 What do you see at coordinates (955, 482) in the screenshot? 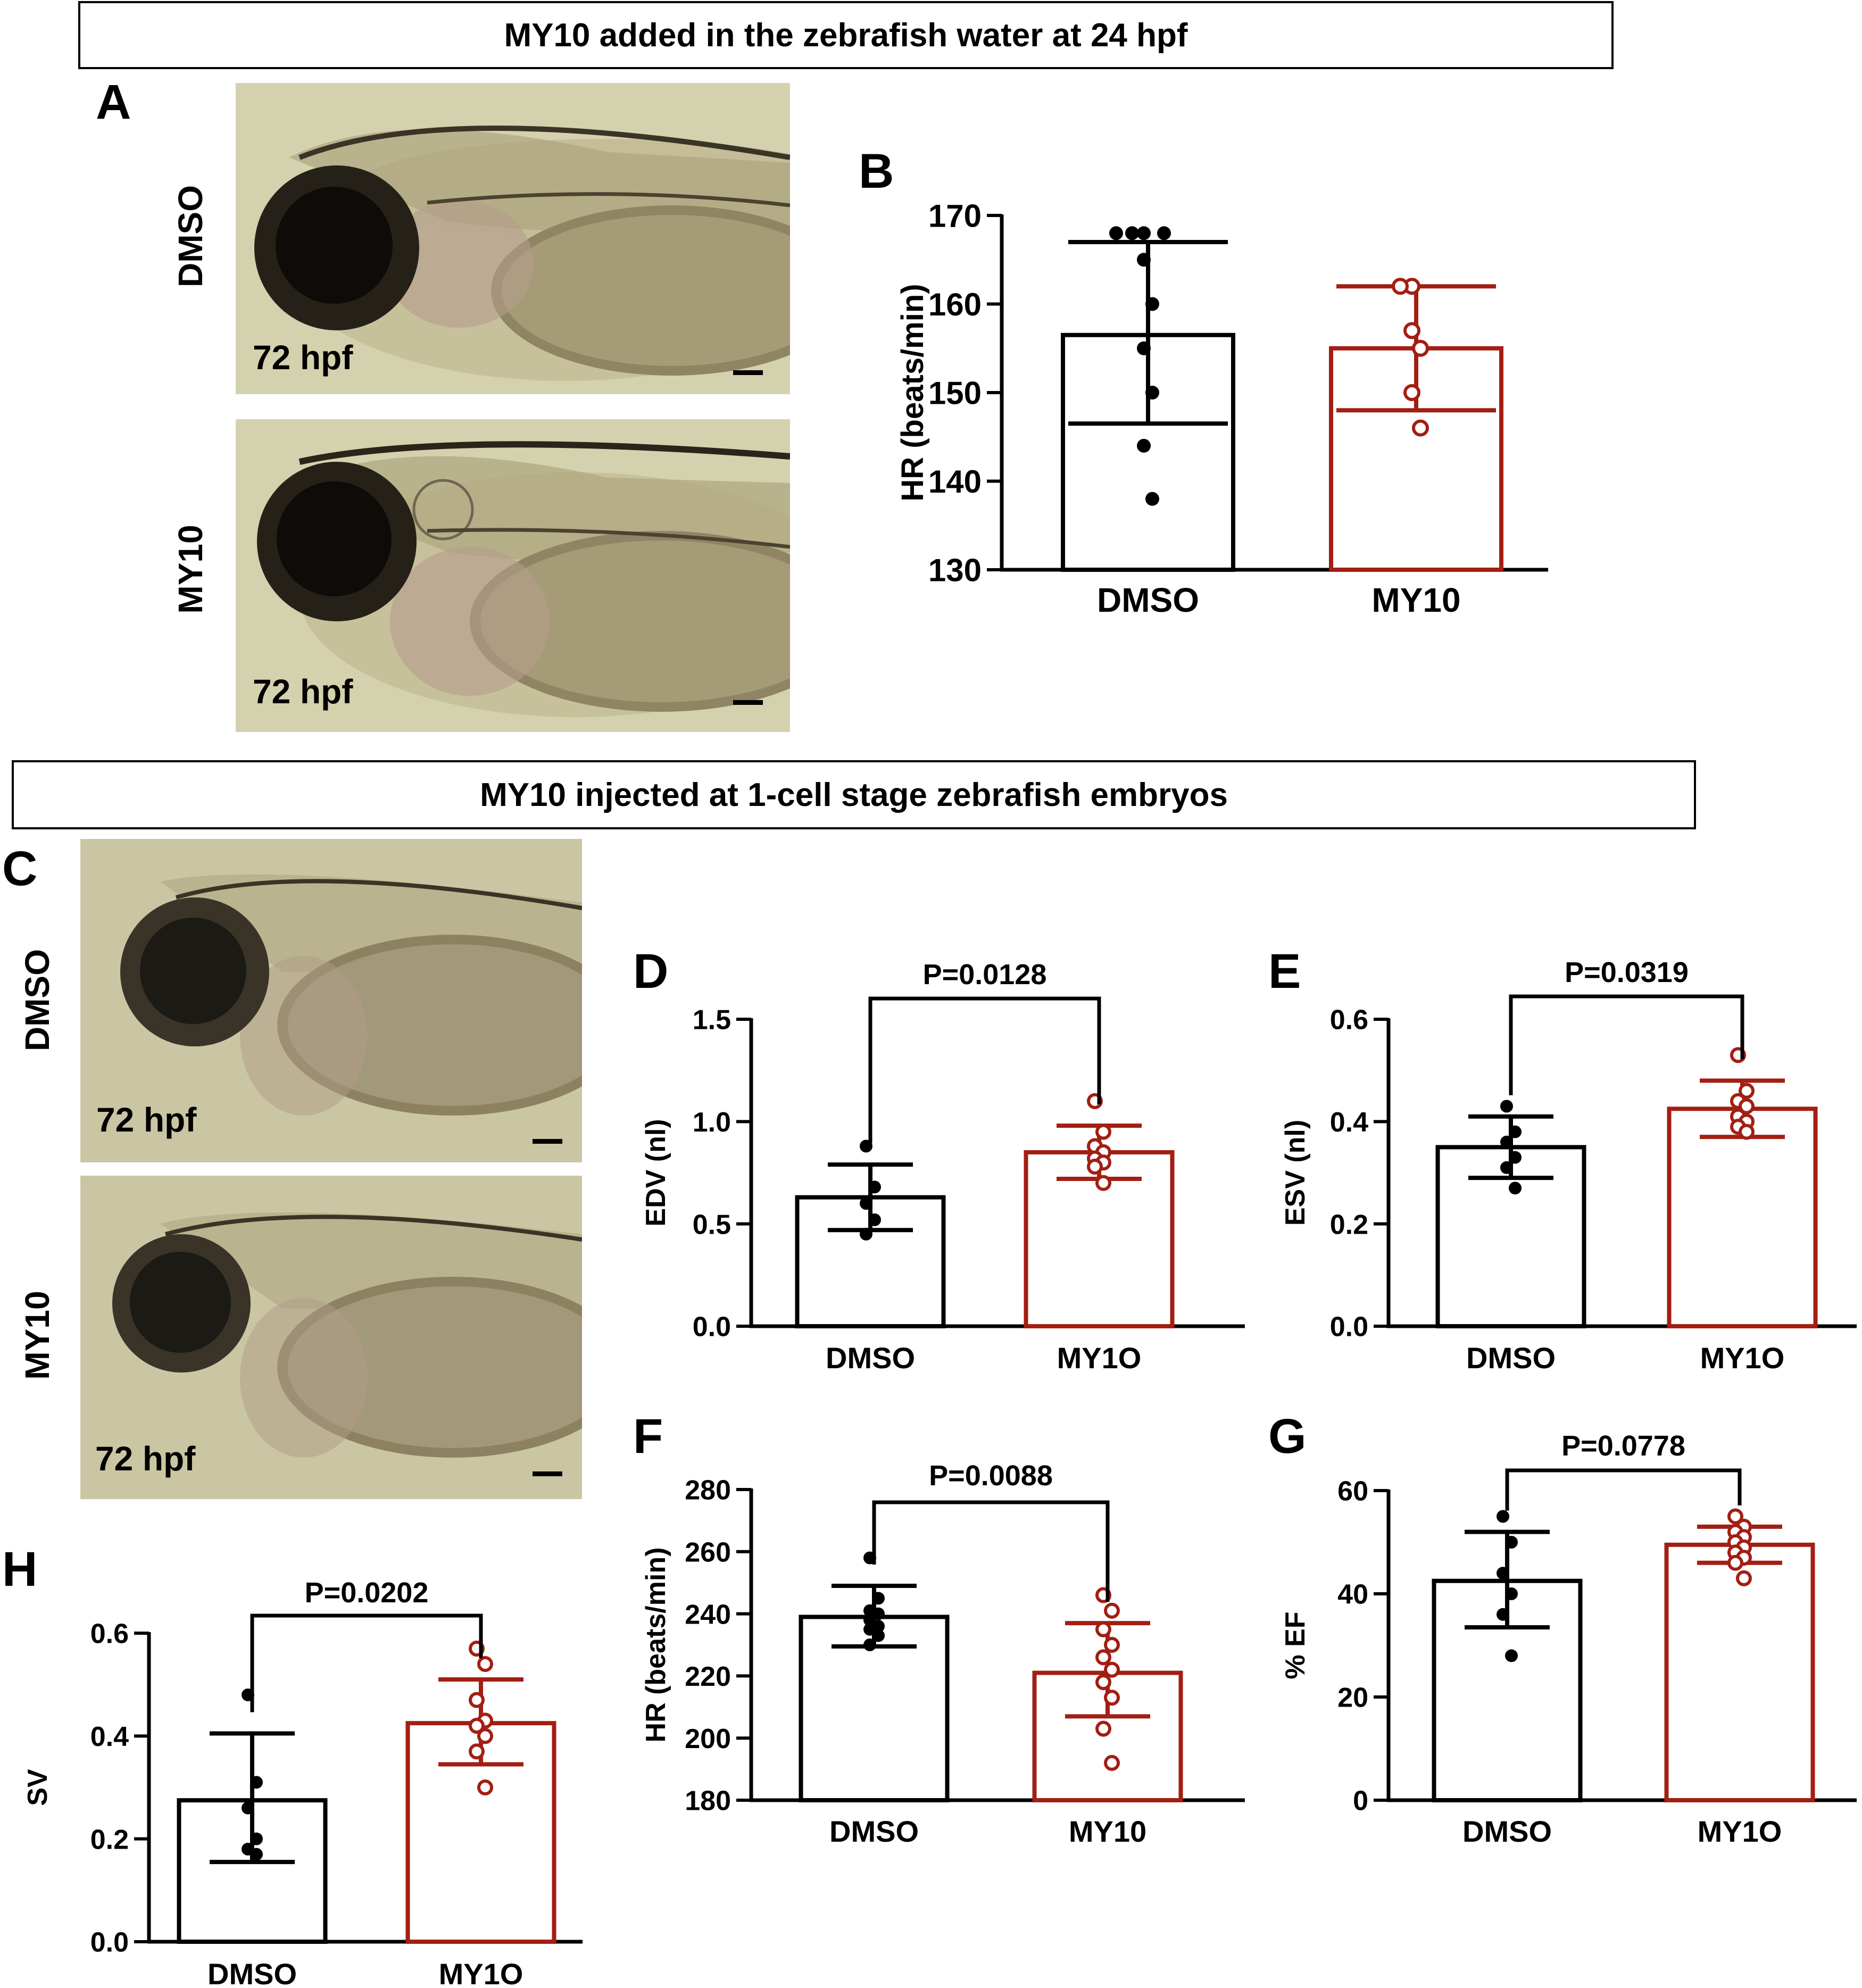
I see `y-tick-label: 140` at bounding box center [955, 482].